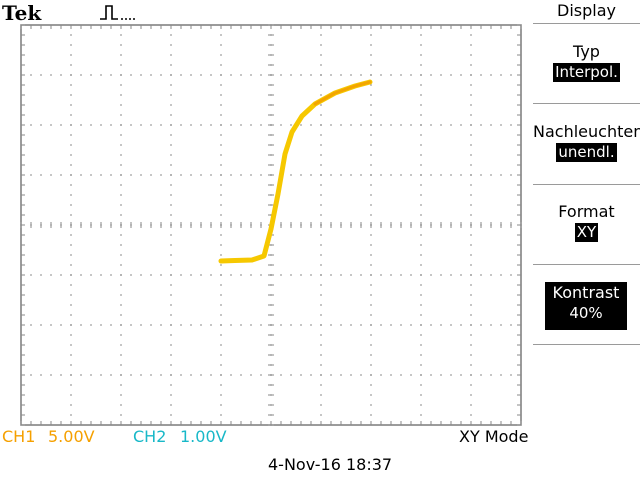 The width and height of the screenshot is (640, 480). What do you see at coordinates (586, 211) in the screenshot?
I see `menu-item-label: Format` at bounding box center [586, 211].